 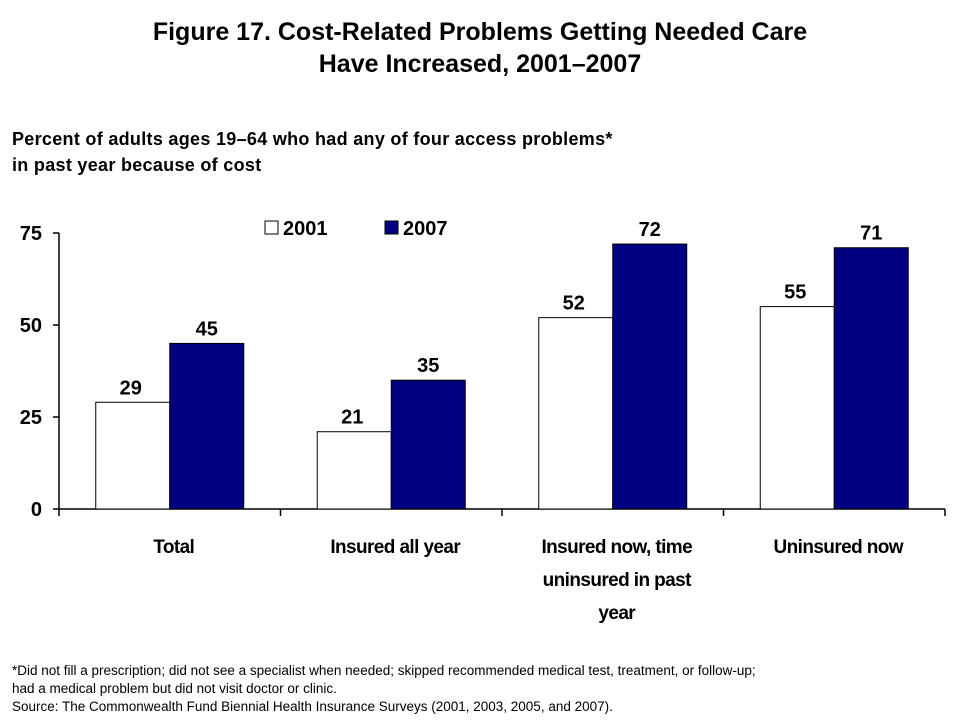 I want to click on x-tick-label: Insured all year, so click(x=395, y=547).